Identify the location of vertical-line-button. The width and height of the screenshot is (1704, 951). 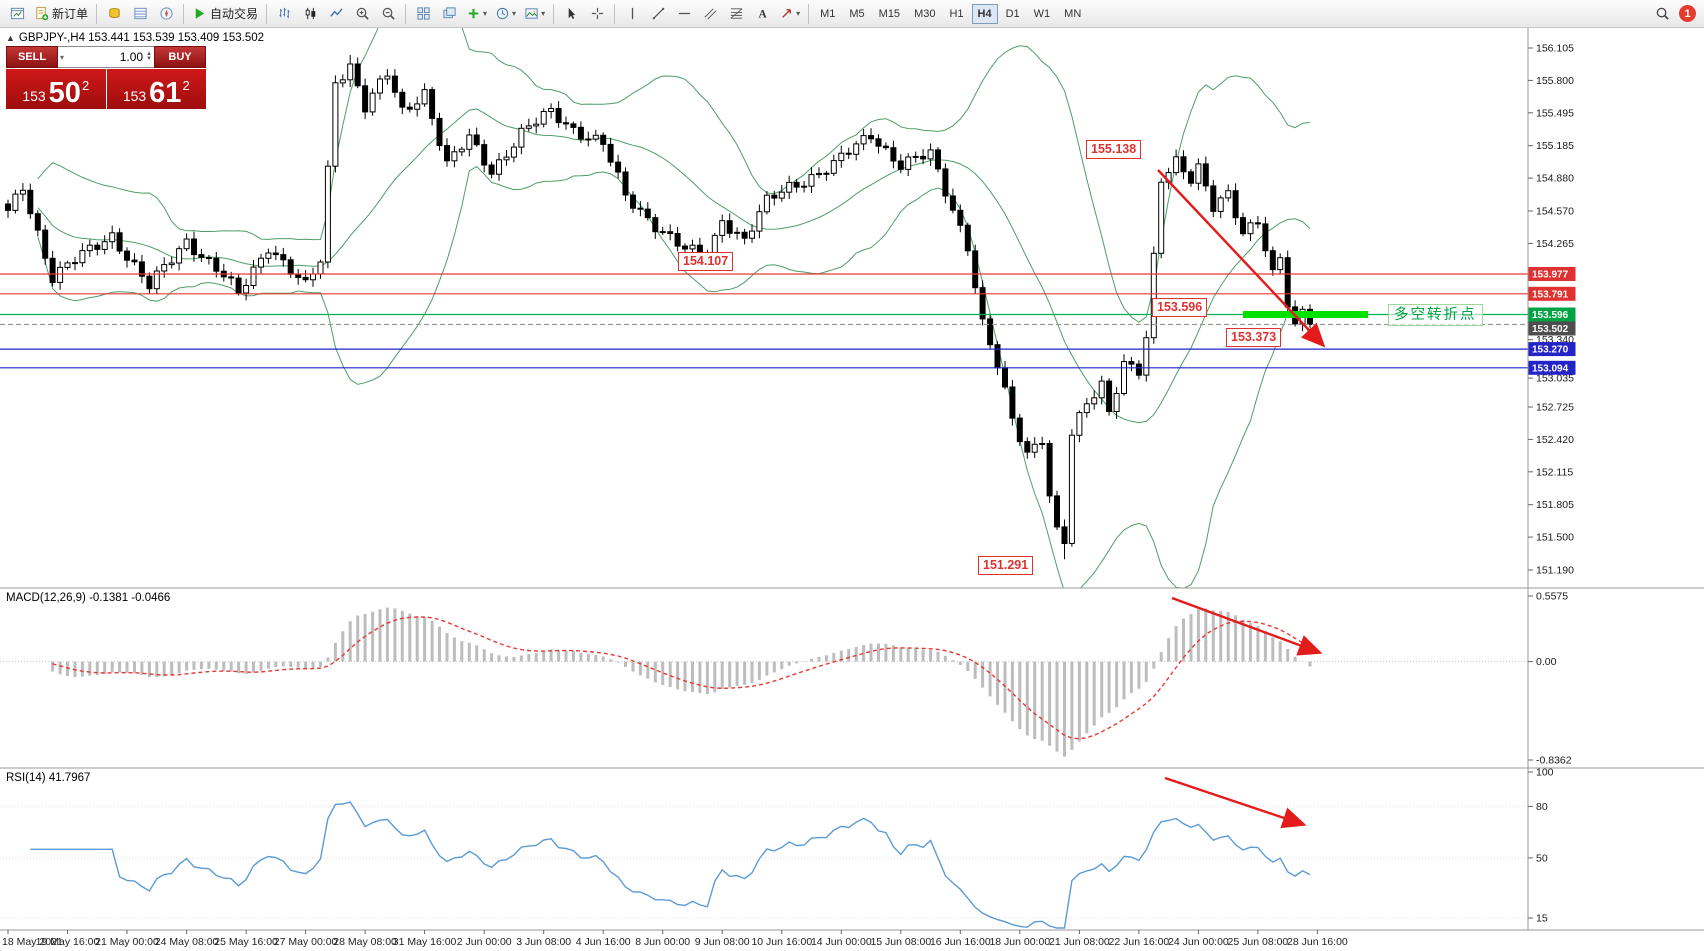
(632, 14).